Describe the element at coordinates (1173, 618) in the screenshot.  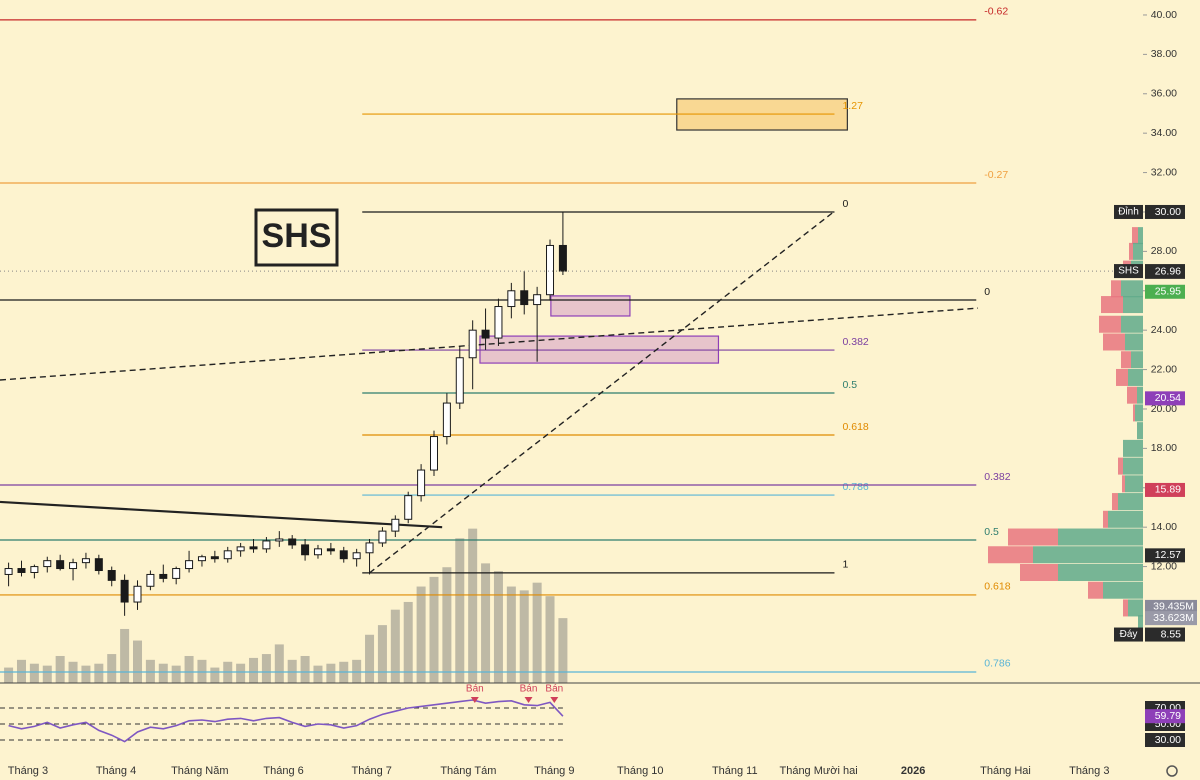
I see `volume-value-label: 33.623M` at that location.